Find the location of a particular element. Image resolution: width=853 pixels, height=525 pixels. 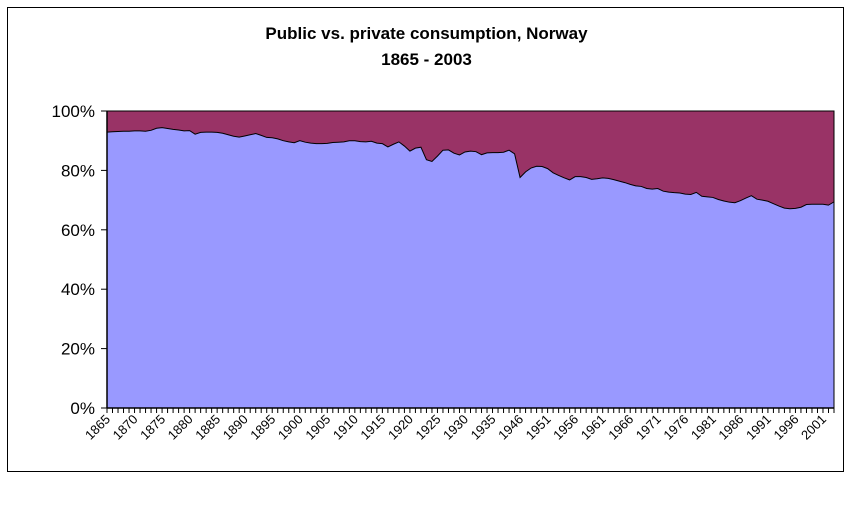

y-tick-label: 40% is located at coordinates (78, 289).